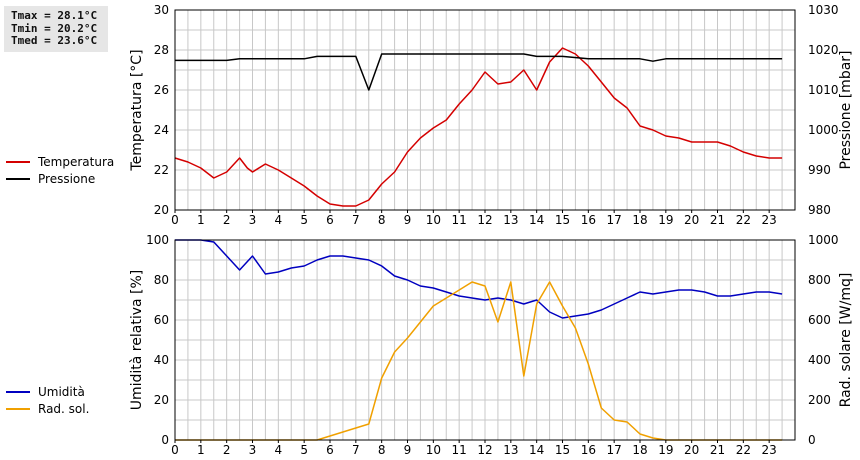 The width and height of the screenshot is (860, 460). I want to click on legend-humidity: Umidità, so click(45, 392).